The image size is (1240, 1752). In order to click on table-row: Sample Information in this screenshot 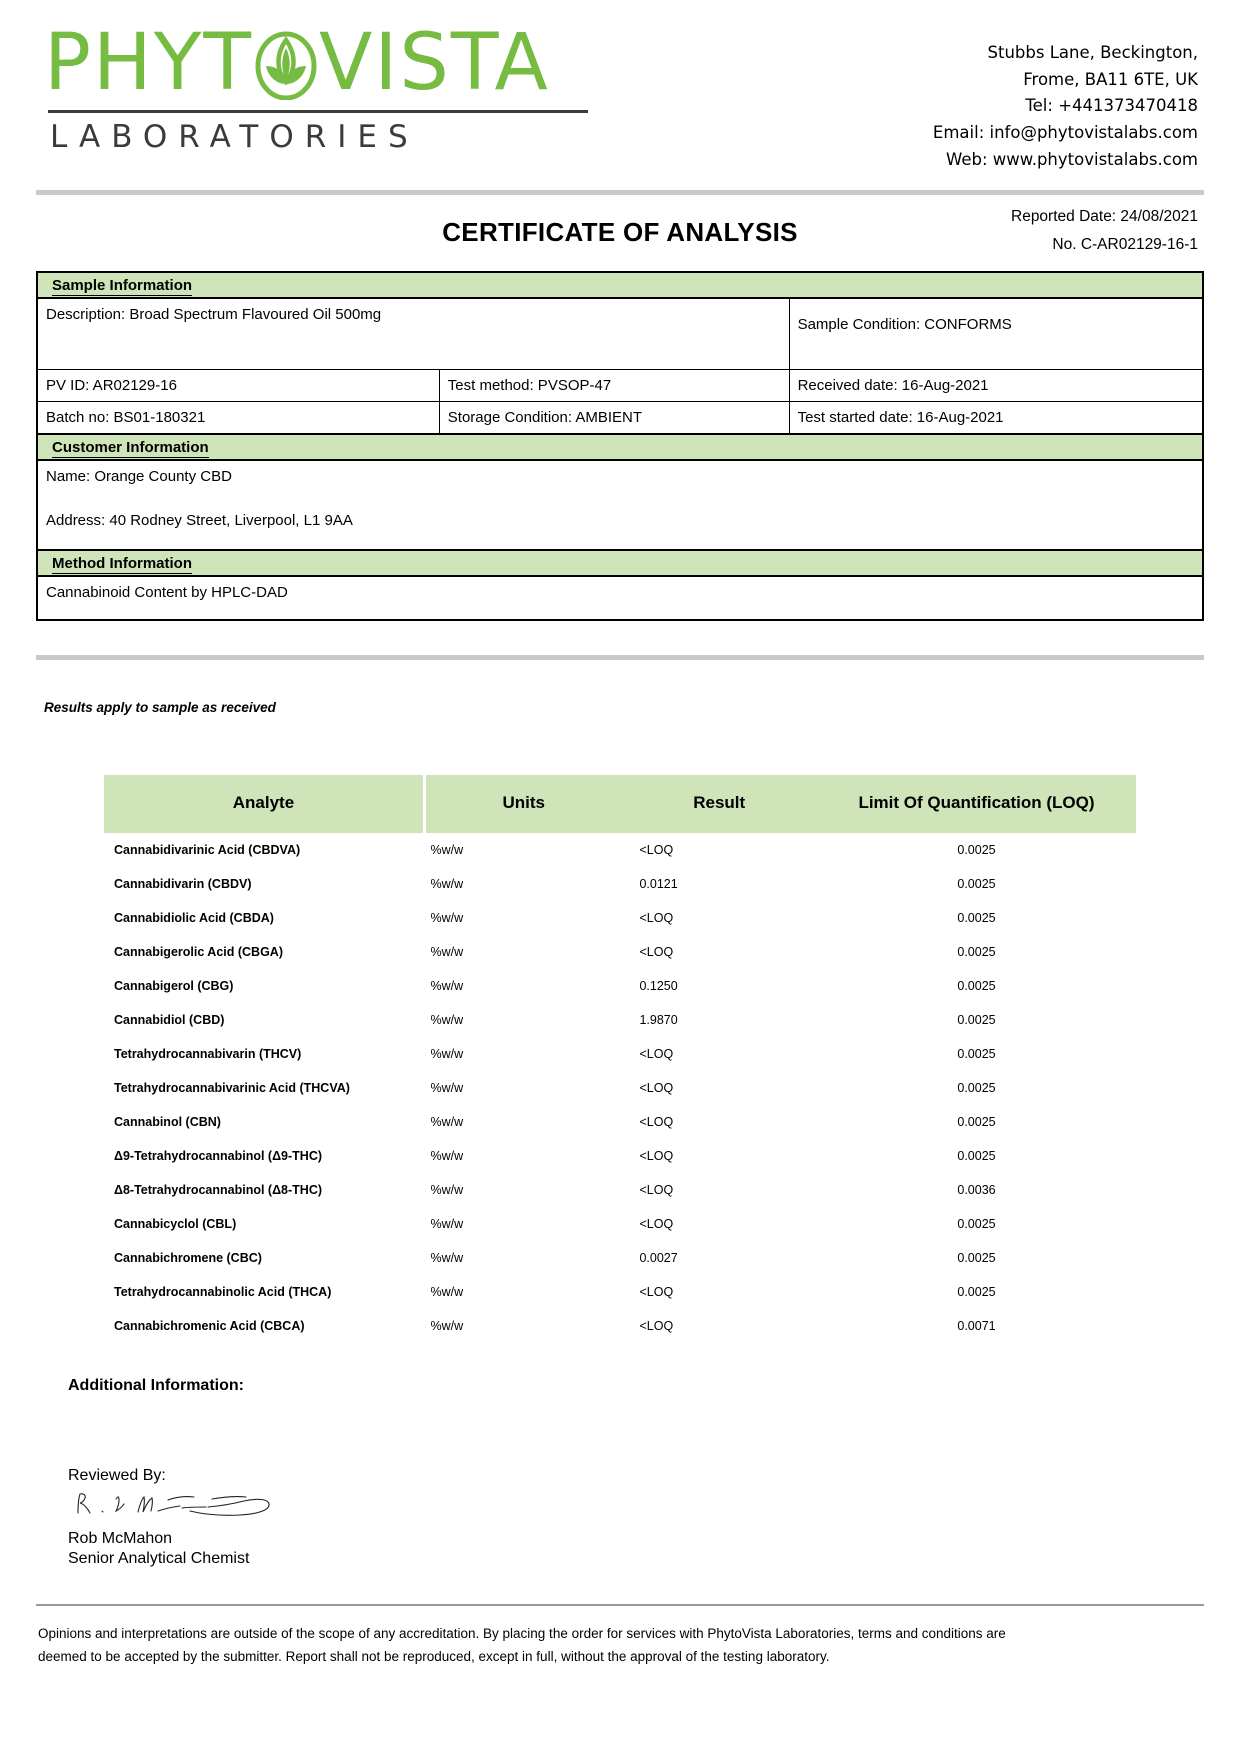, I will do `click(620, 284)`.